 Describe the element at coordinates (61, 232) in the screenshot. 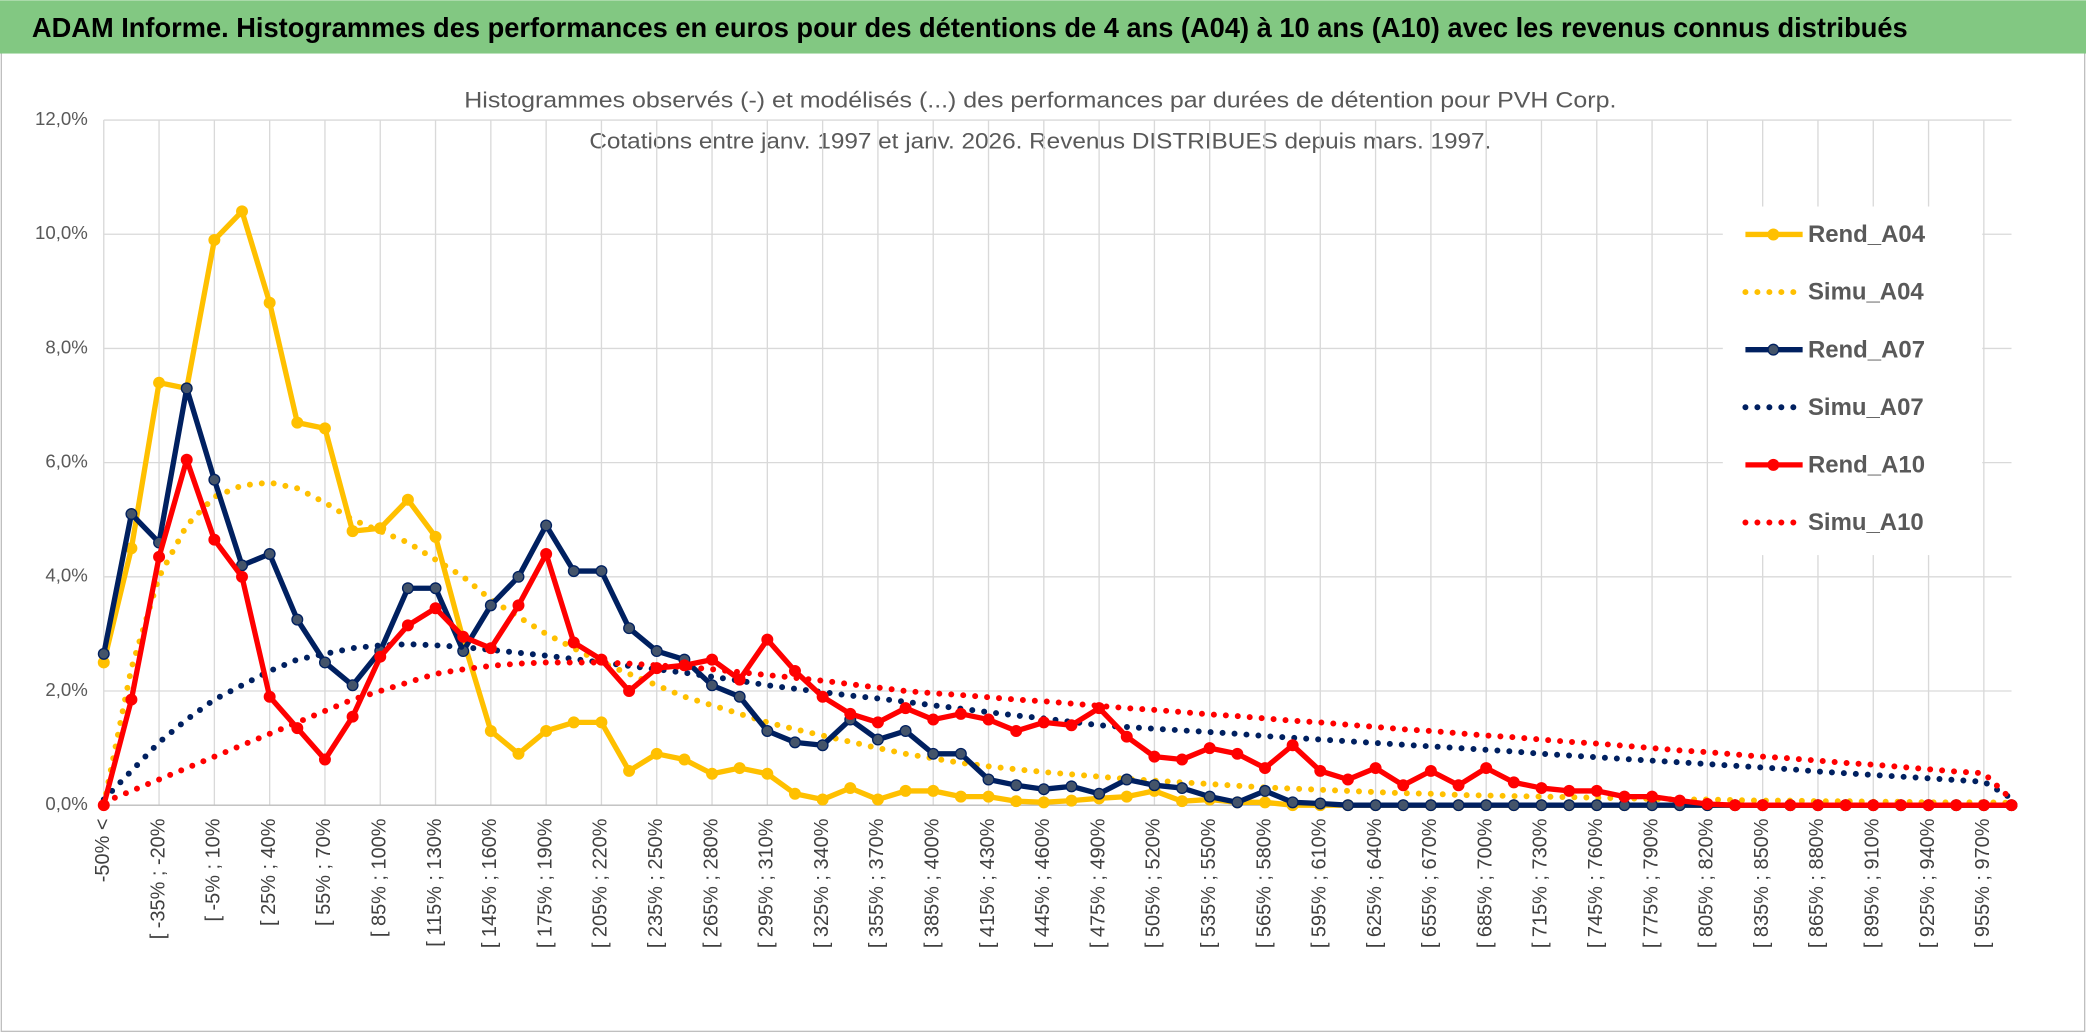

I see `y-tick-label: 10,0%` at that location.